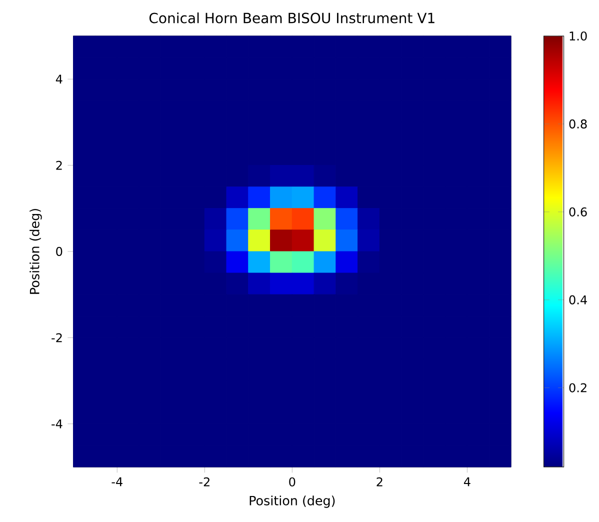  Describe the element at coordinates (57, 424) in the screenshot. I see `y-tick-label: -4` at that location.